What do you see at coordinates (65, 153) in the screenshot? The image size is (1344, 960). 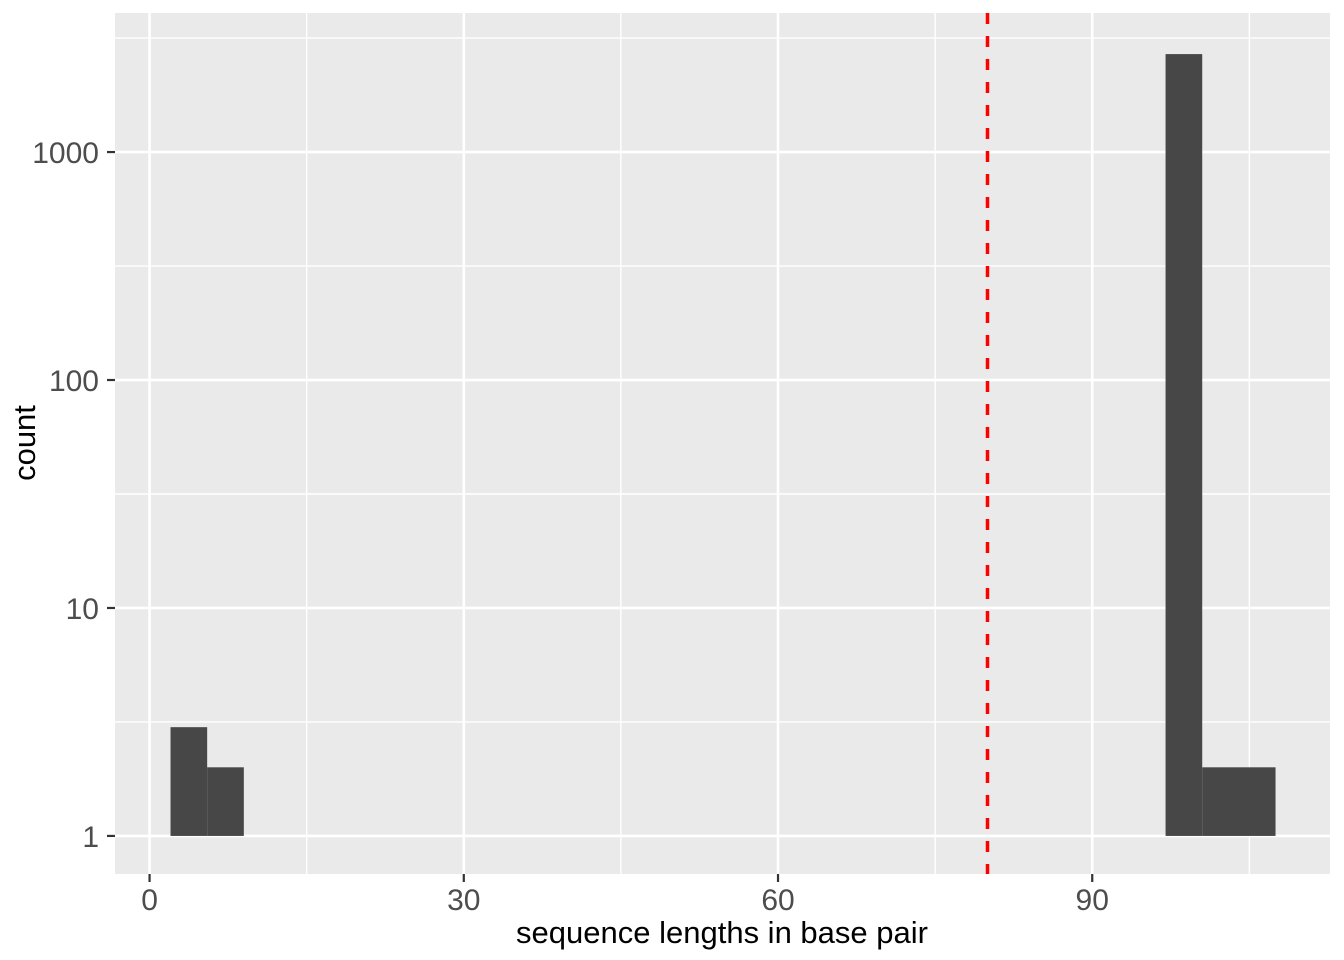 I see `y-tick-label: 1000` at bounding box center [65, 153].